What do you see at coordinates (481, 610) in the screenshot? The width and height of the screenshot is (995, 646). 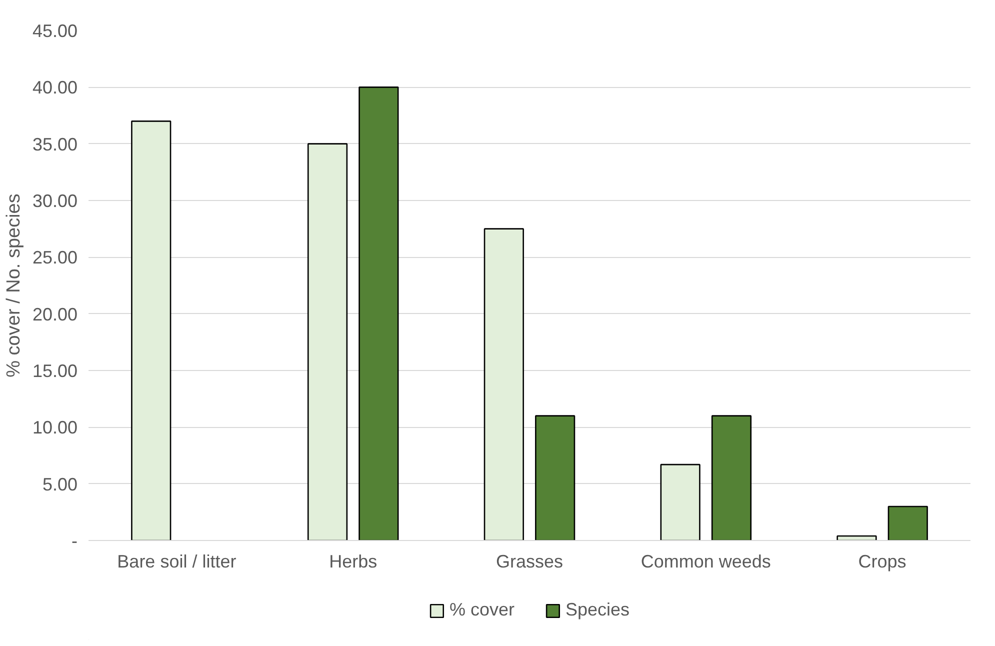 I see `legend-label: % cover` at bounding box center [481, 610].